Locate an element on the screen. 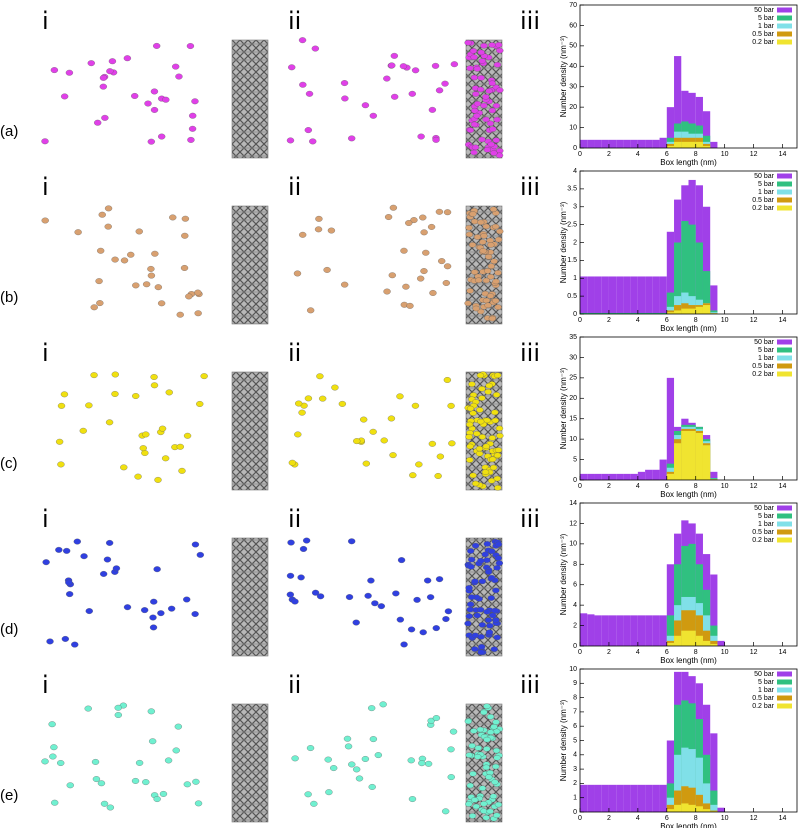 The width and height of the screenshot is (810, 828). x-tick-label: 8 is located at coordinates (696, 154).